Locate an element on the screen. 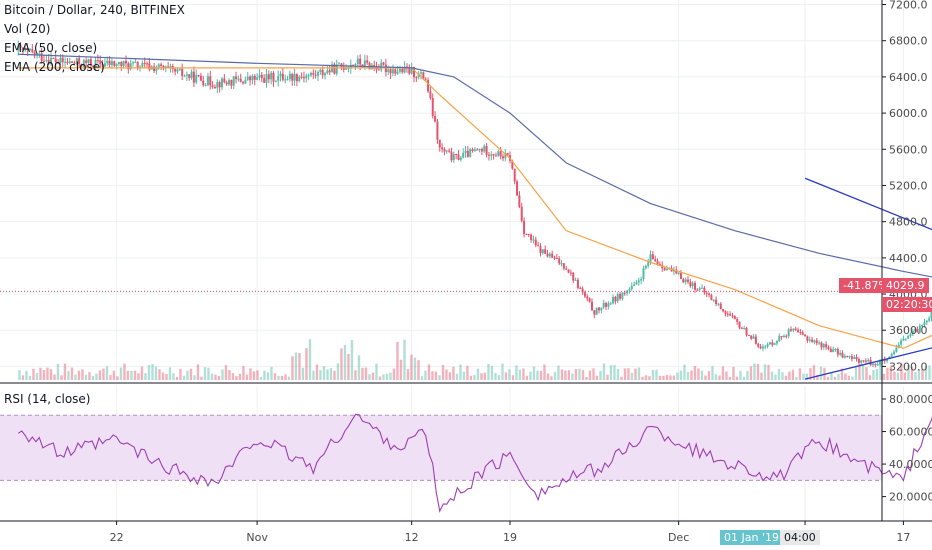 The image size is (932, 550). legend-vol: Vol (20) is located at coordinates (27, 29).